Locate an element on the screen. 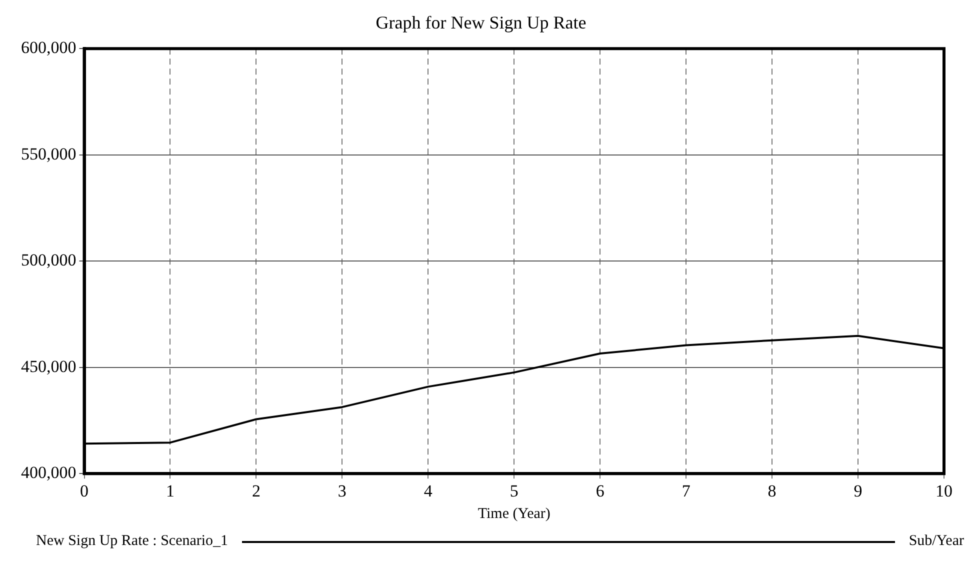 The width and height of the screenshot is (972, 588). y-tick-label: 450,000 is located at coordinates (48, 366).